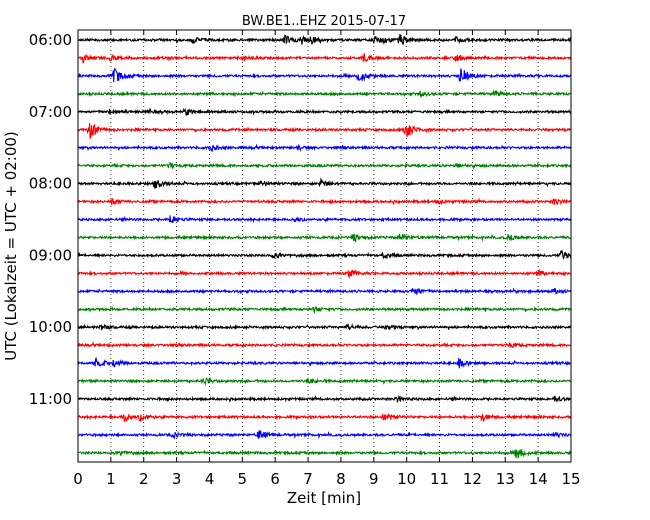  Describe the element at coordinates (538, 479) in the screenshot. I see `x-tick-label: 14` at that location.